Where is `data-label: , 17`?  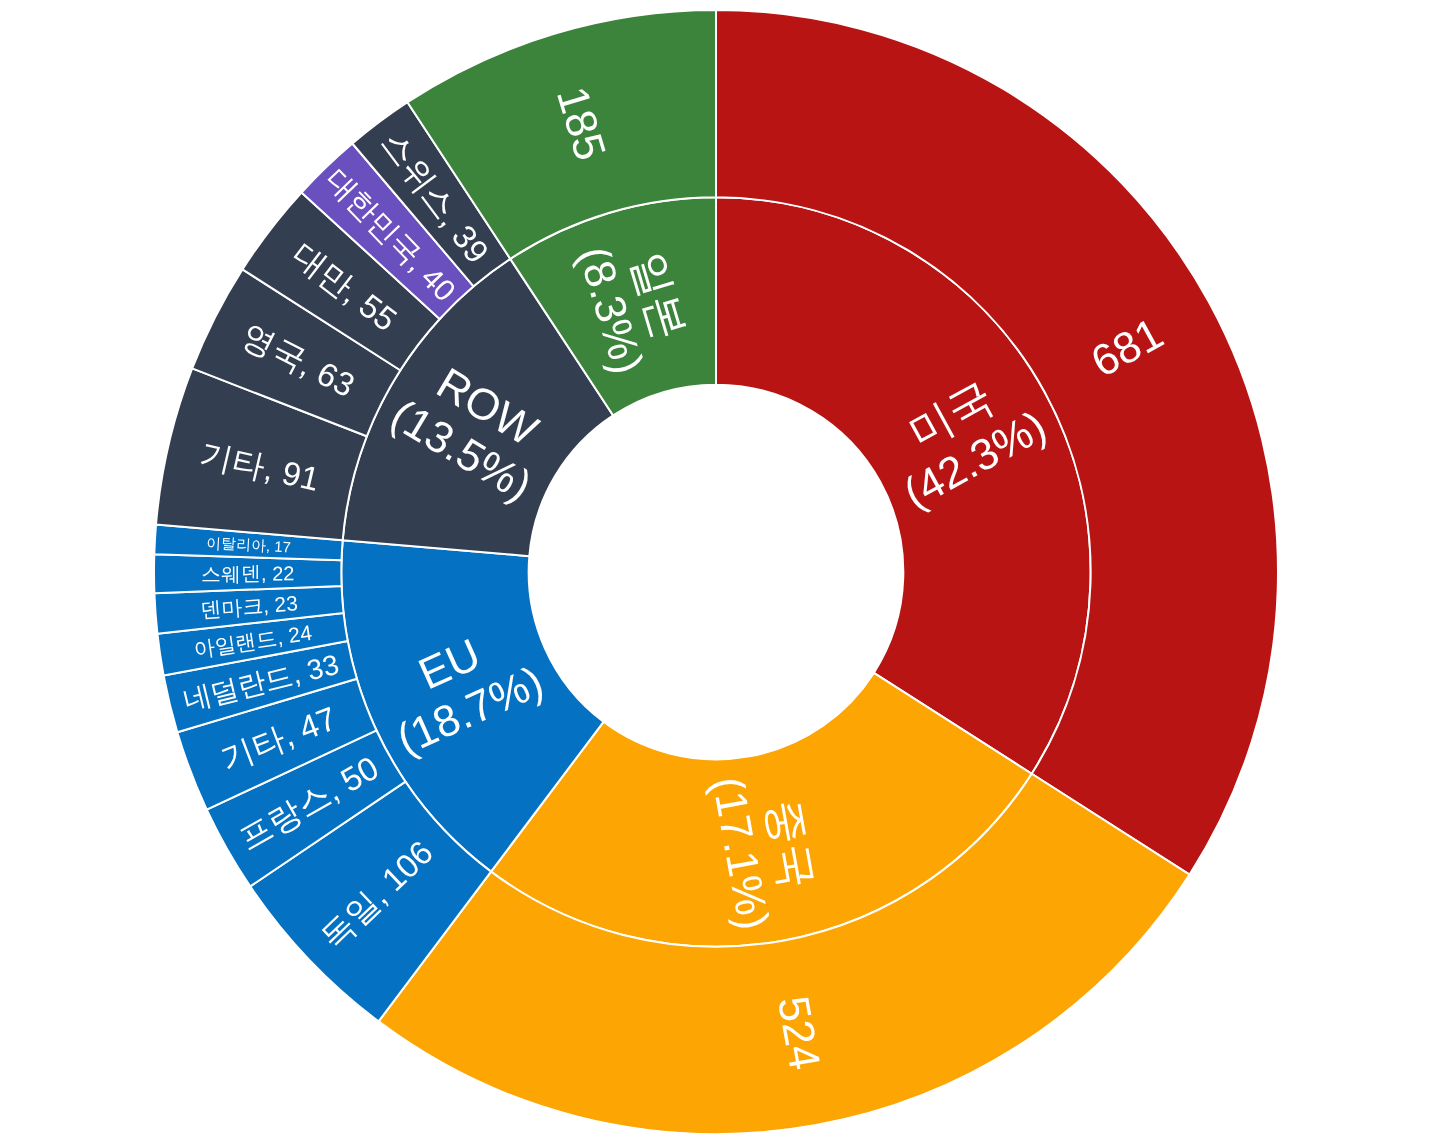
data-label: , 17 is located at coordinates (278, 547).